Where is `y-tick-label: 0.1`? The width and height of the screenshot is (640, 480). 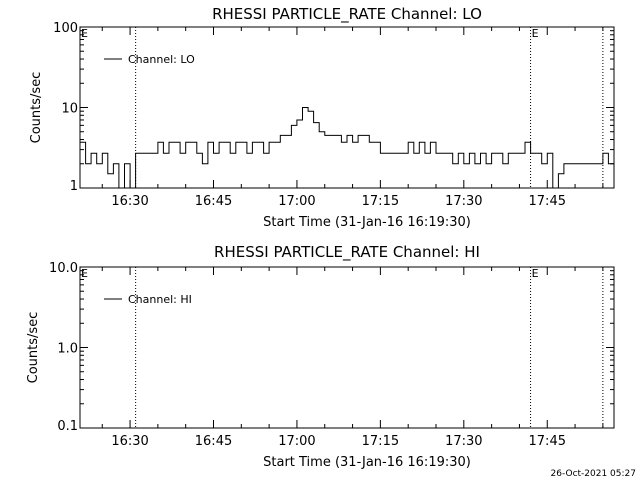
y-tick-label: 0.1 is located at coordinates (67, 426).